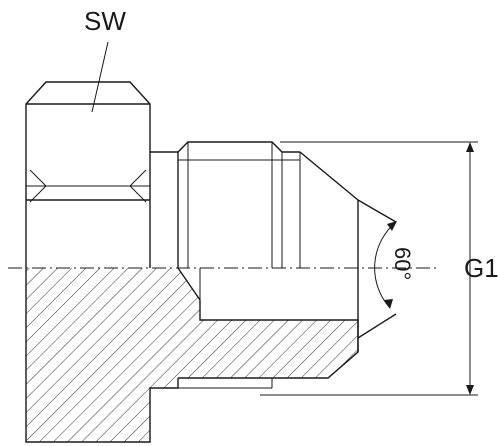 The height and width of the screenshot is (446, 500). I want to click on angle-dimension, so click(385, 265).